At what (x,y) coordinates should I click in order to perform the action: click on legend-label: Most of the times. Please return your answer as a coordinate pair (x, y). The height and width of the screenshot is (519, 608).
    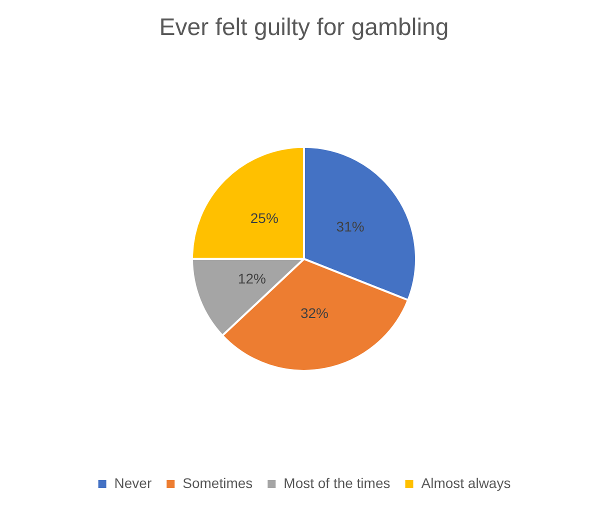
    Looking at the image, I should click on (337, 482).